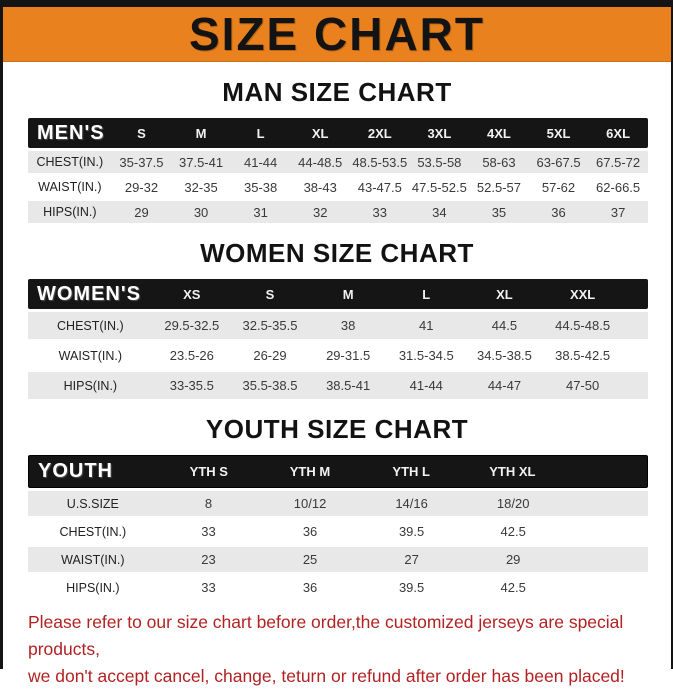 The height and width of the screenshot is (690, 673). I want to click on size-cell: 27, so click(411, 559).